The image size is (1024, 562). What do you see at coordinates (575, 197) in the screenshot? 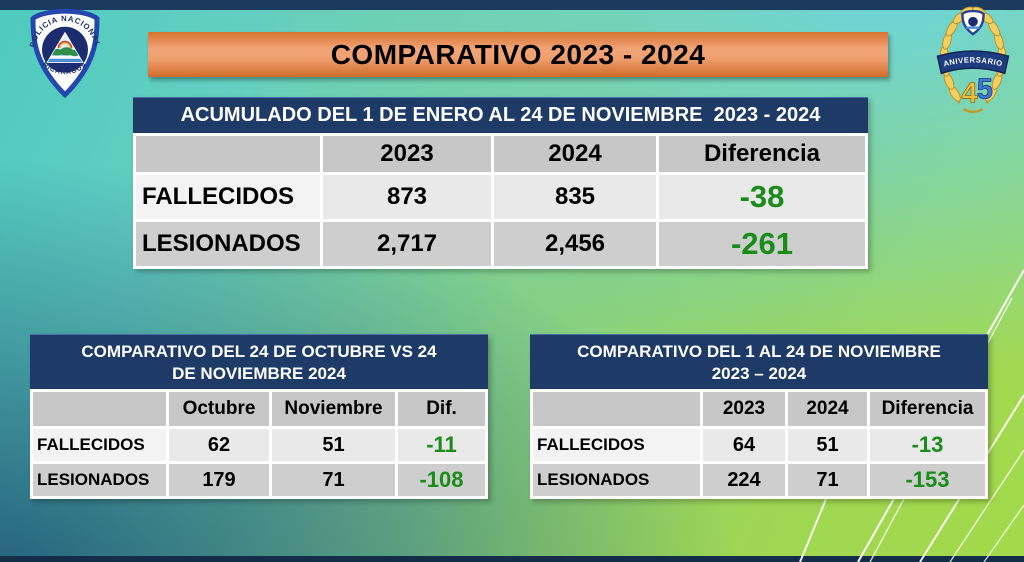
I see `fallecidos-2024-value: 835` at bounding box center [575, 197].